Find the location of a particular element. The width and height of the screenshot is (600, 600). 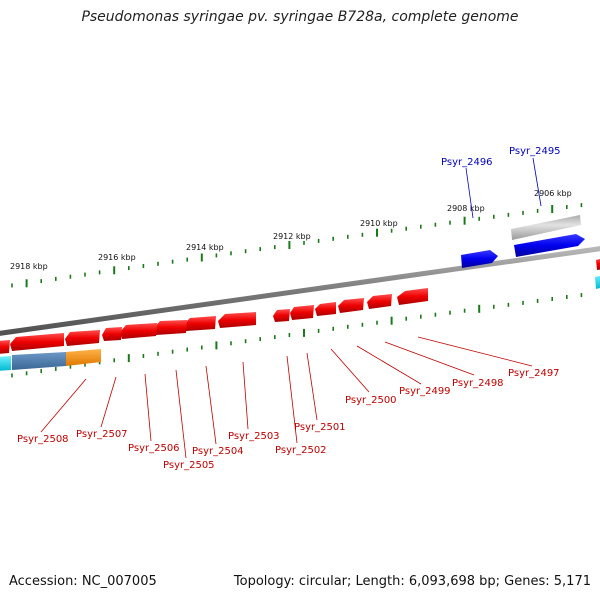

gene-cyan-right is located at coordinates (597, 282).